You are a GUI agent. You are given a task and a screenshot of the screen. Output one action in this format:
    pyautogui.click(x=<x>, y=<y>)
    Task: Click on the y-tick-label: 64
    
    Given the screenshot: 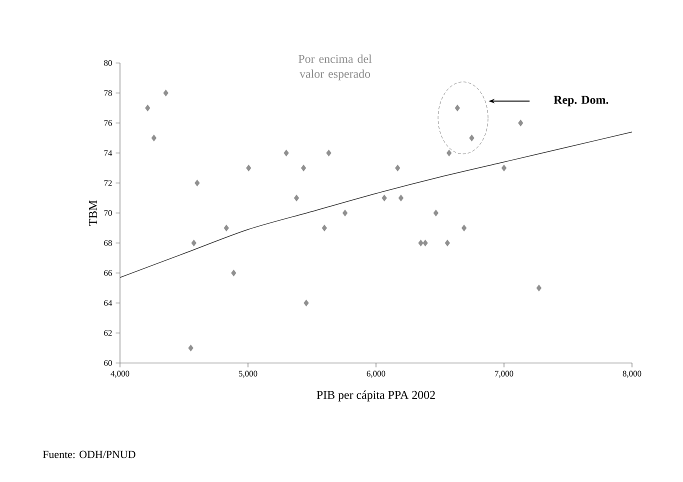 What is the action you would take?
    pyautogui.click(x=108, y=303)
    